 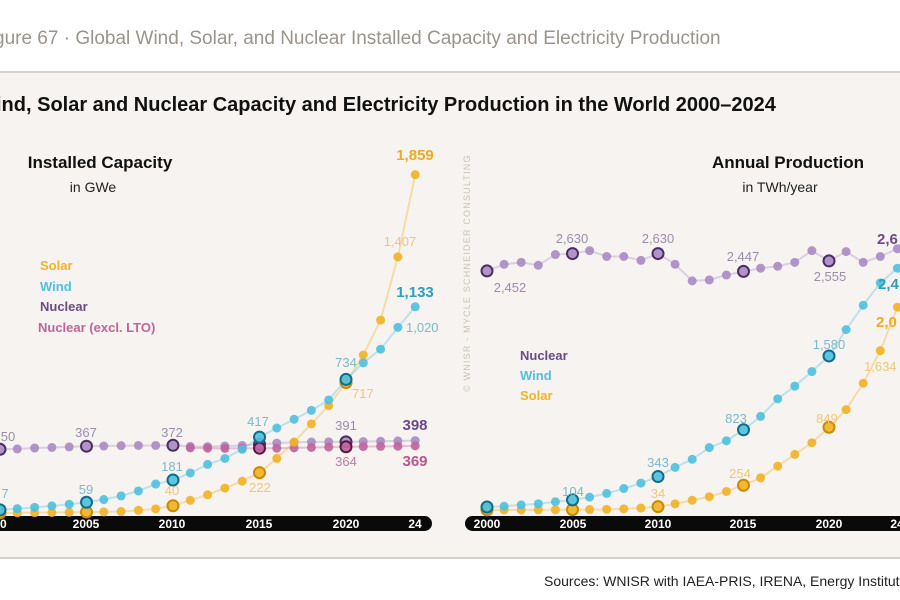 I want to click on data-label: 1,407, so click(x=400, y=241).